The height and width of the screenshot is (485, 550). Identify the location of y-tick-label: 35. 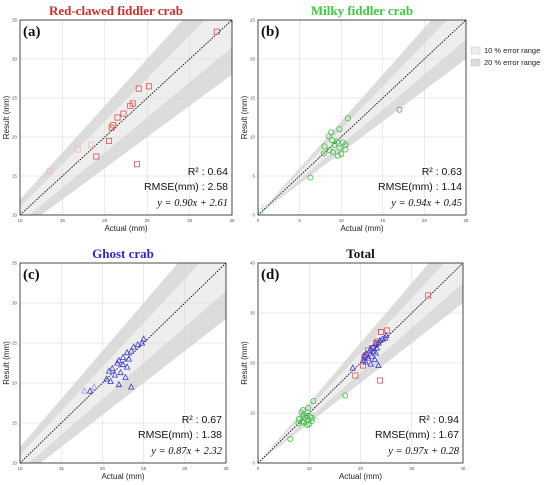
(15, 20).